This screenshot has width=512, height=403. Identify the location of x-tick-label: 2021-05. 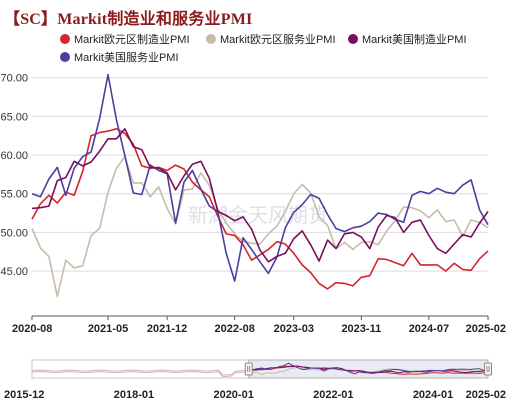
(108, 329).